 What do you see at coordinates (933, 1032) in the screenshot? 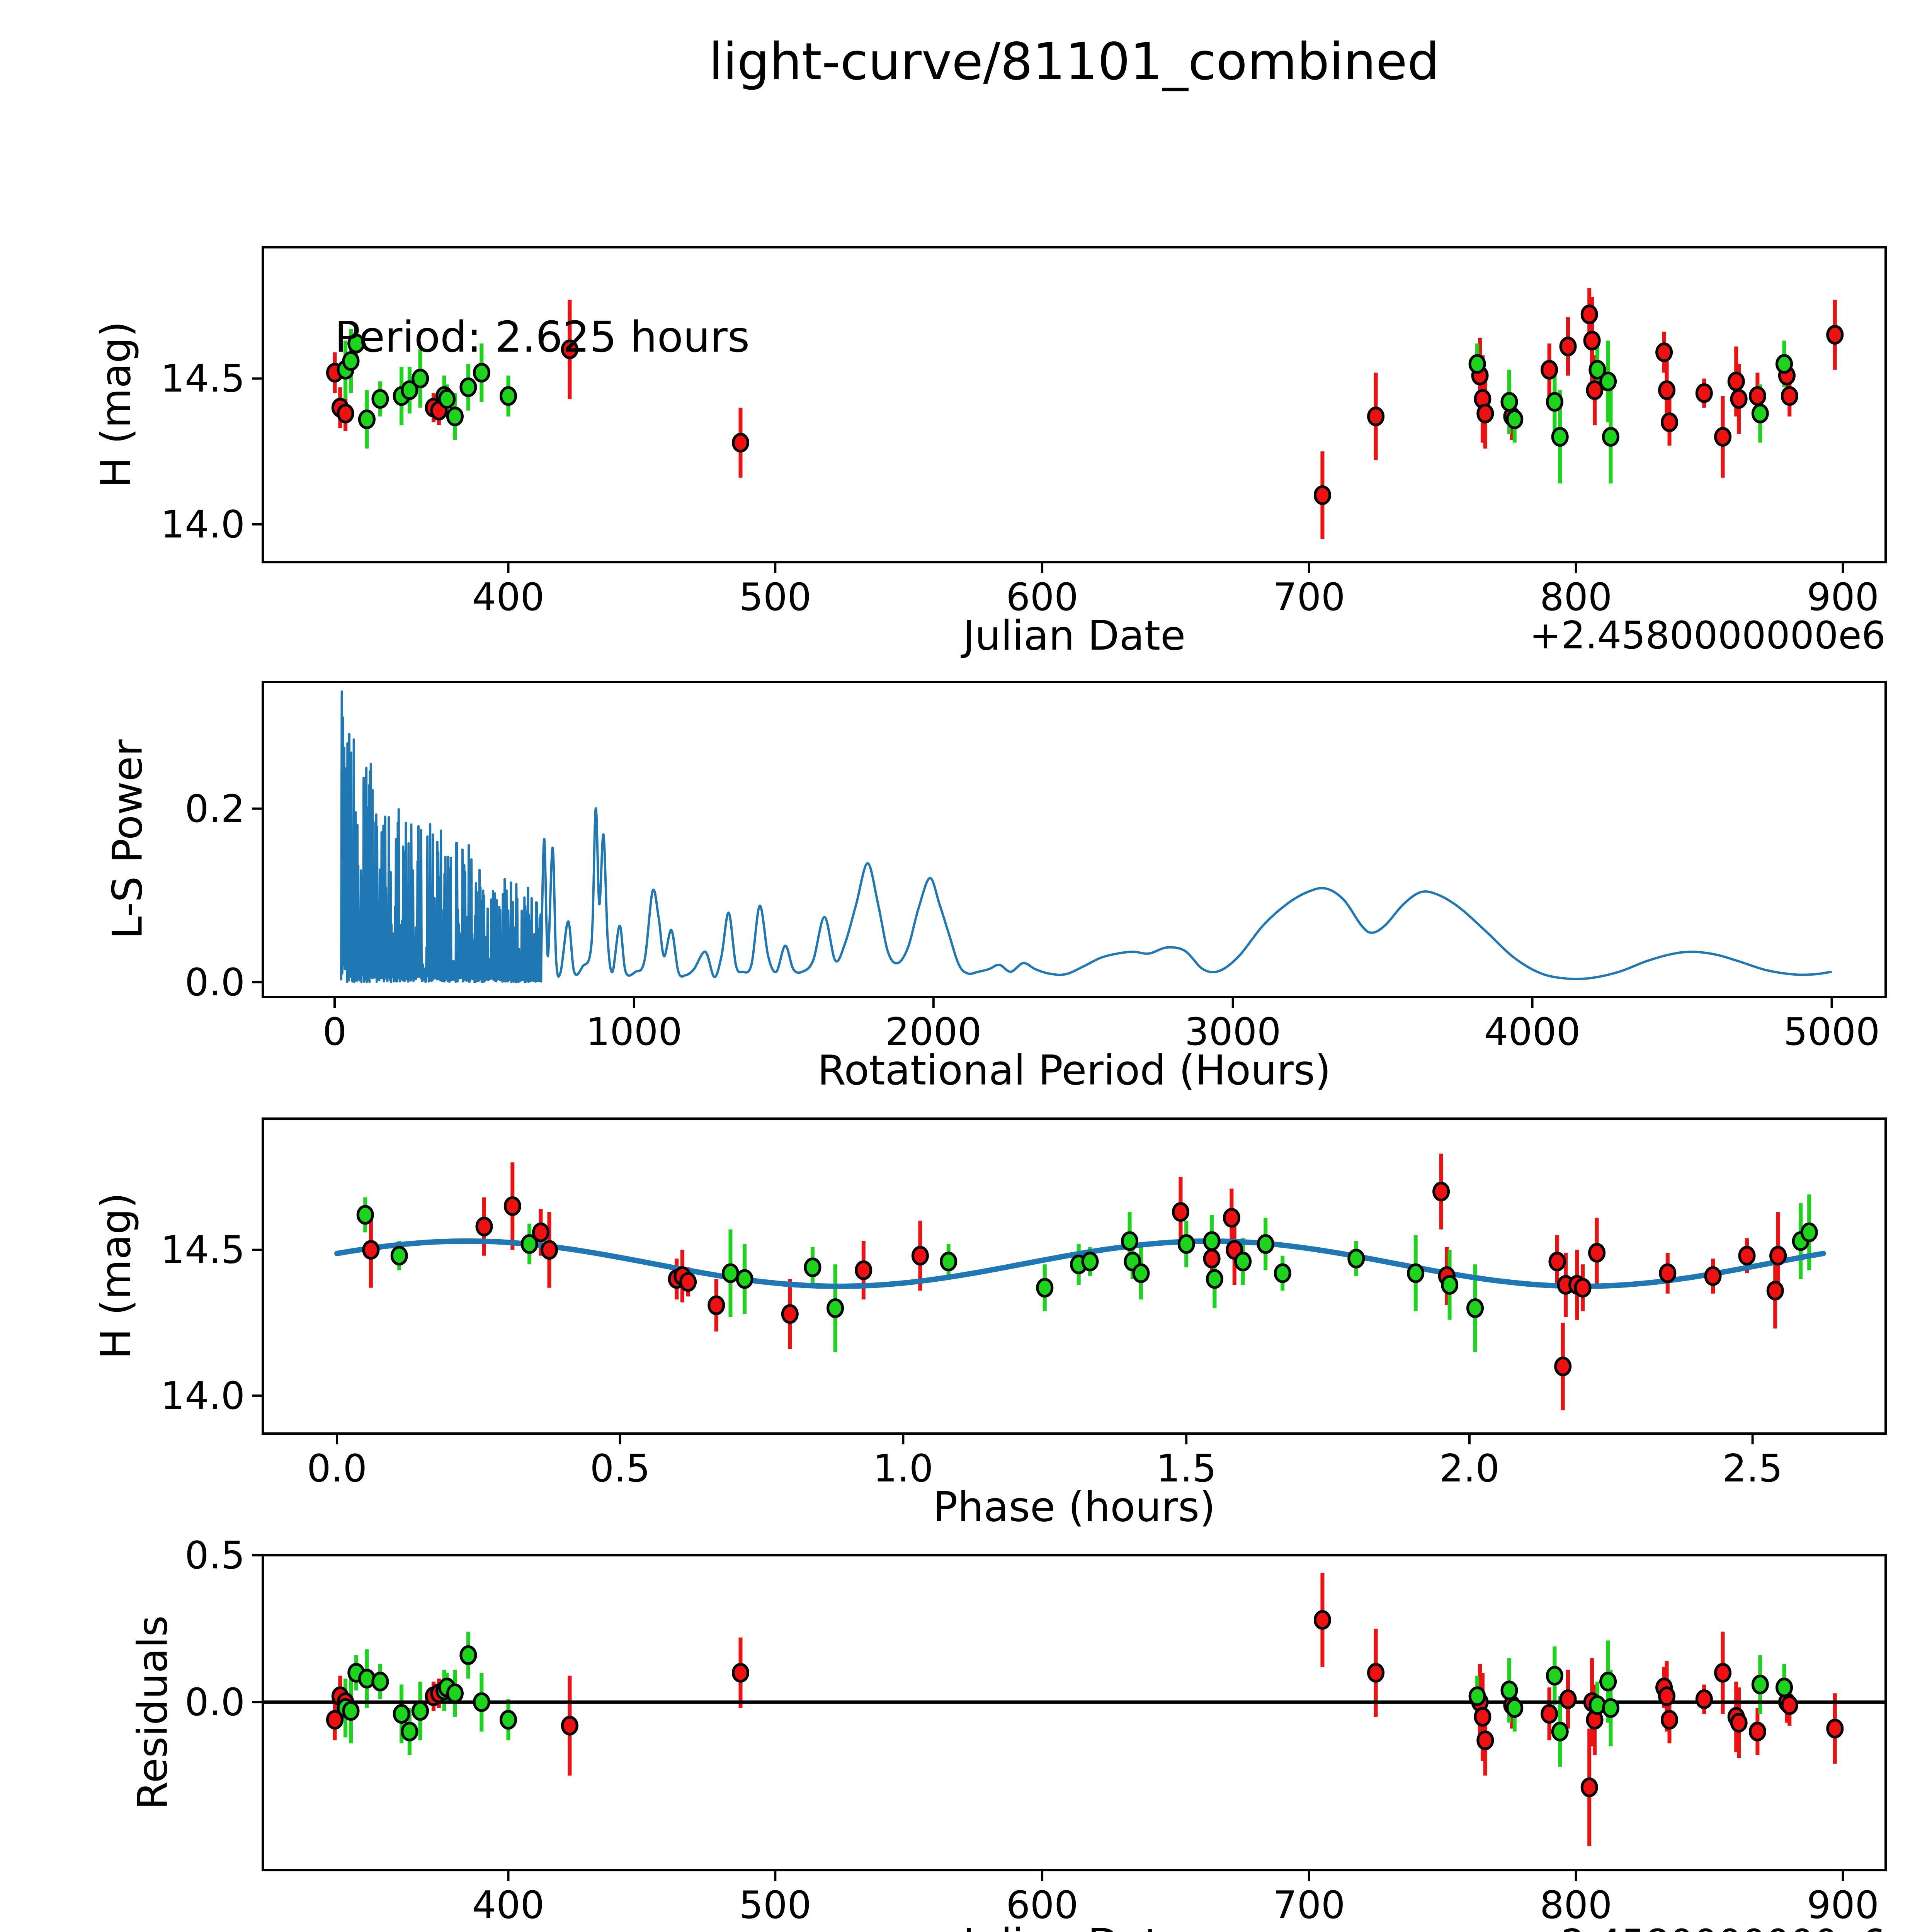
I see `x-tick-label: 2000` at bounding box center [933, 1032].